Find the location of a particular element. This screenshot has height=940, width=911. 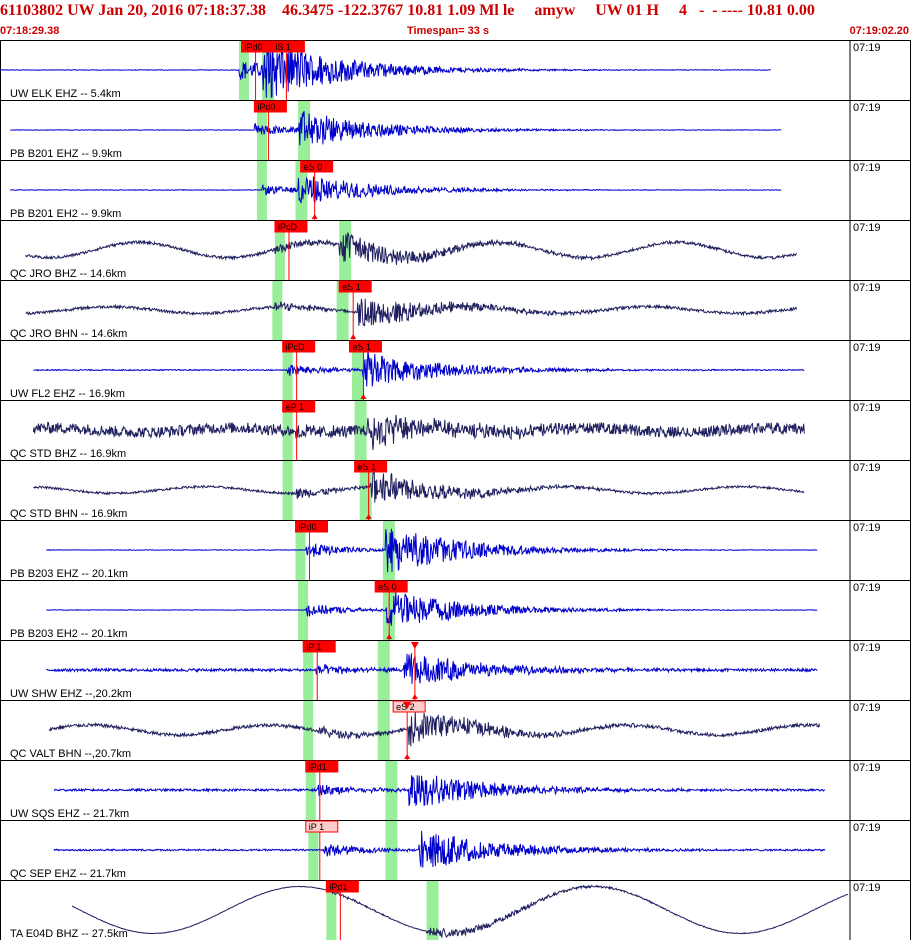

pick-label: eS 0 is located at coordinates (387, 587).